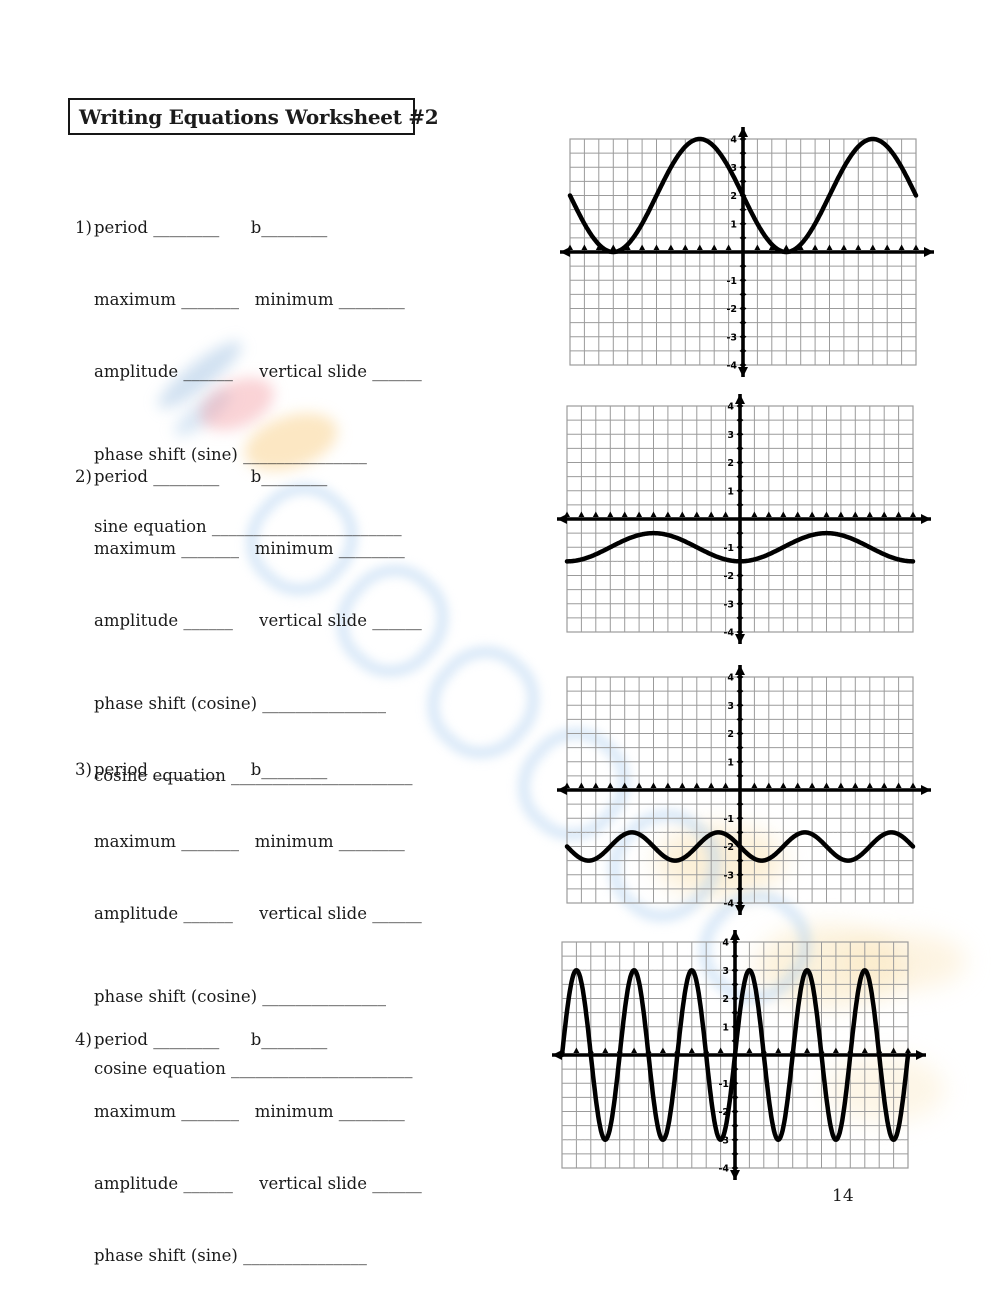 Image resolution: width=1000 pixels, height=1294 pixels. What do you see at coordinates (744, 790) in the screenshot?
I see `graph-3-sine-wave: 4 3 2 1 -1 -2 -3 -4` at bounding box center [744, 790].